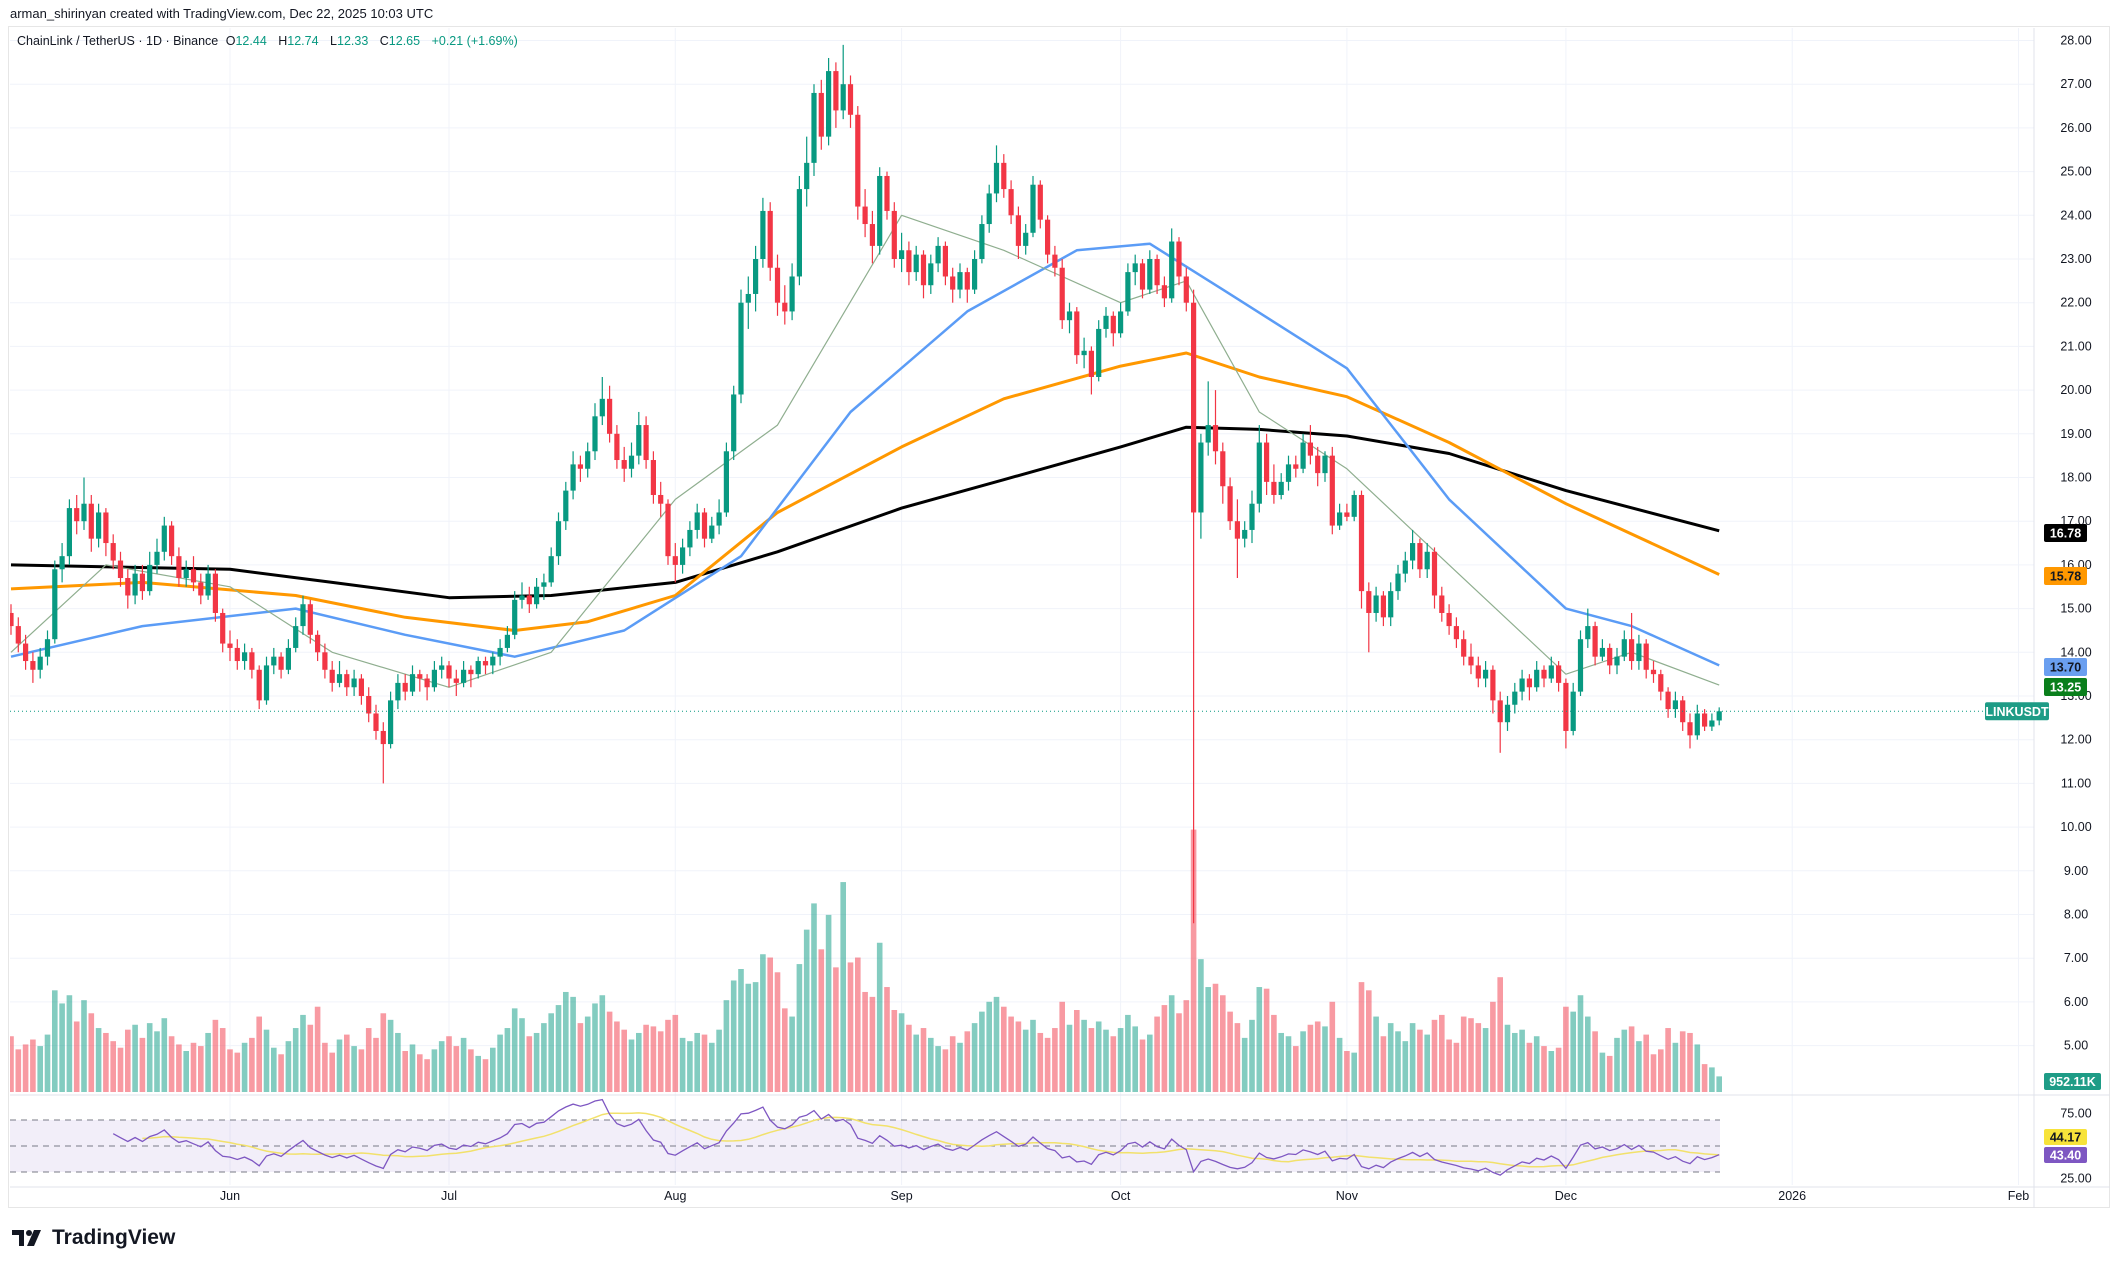 The image size is (2119, 1269). I want to click on symbol-name: ChainLink / TetherUS · 1D · Binance, so click(118, 41).